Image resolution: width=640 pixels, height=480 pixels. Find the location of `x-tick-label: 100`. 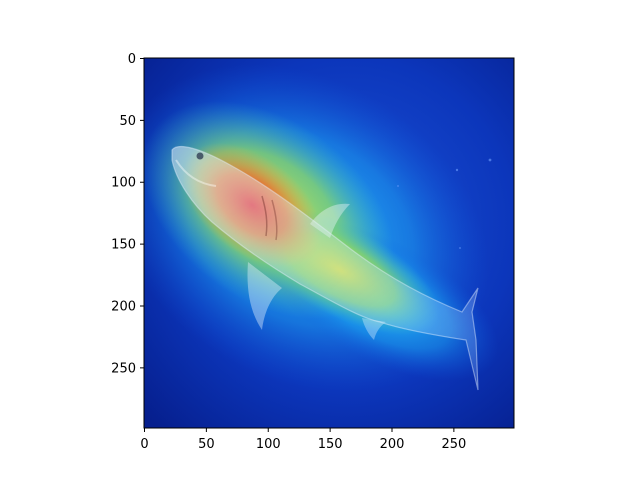

x-tick-label: 100 is located at coordinates (268, 444).